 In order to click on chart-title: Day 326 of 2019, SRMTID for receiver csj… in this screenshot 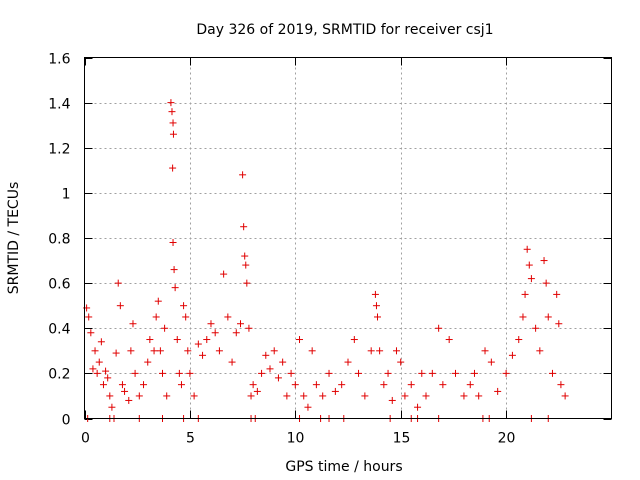, I will do `click(344, 30)`.